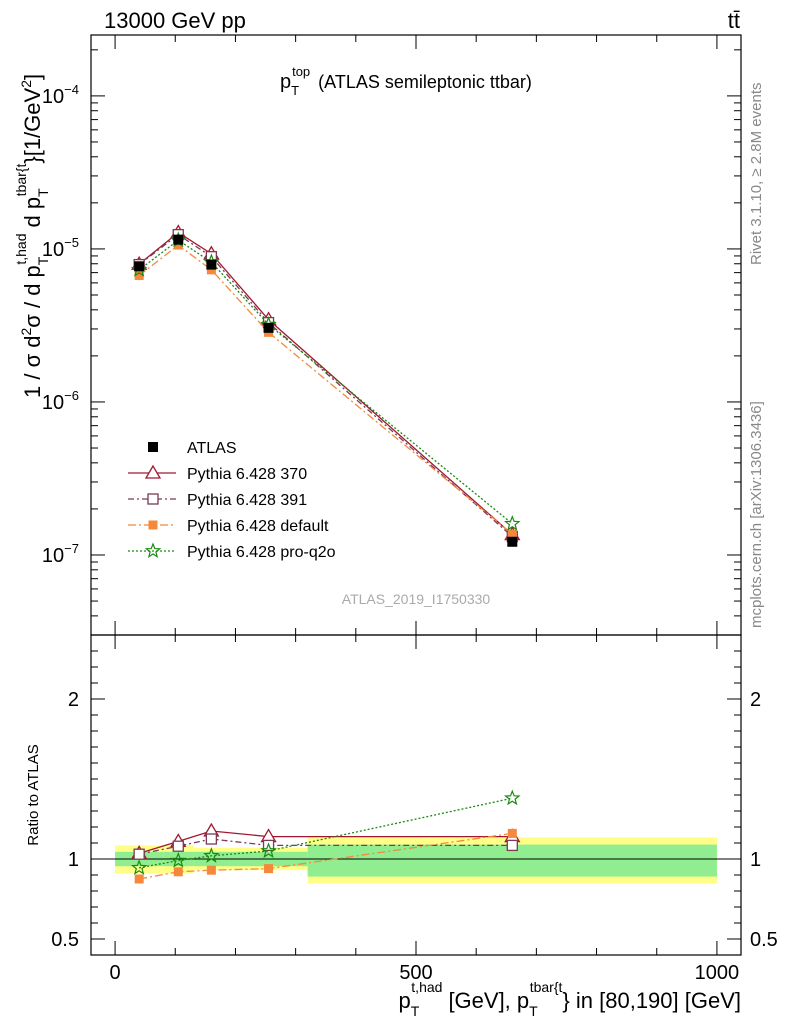 This screenshot has width=786, height=1024. What do you see at coordinates (734, 20) in the screenshot?
I see `header-right: tt̄` at bounding box center [734, 20].